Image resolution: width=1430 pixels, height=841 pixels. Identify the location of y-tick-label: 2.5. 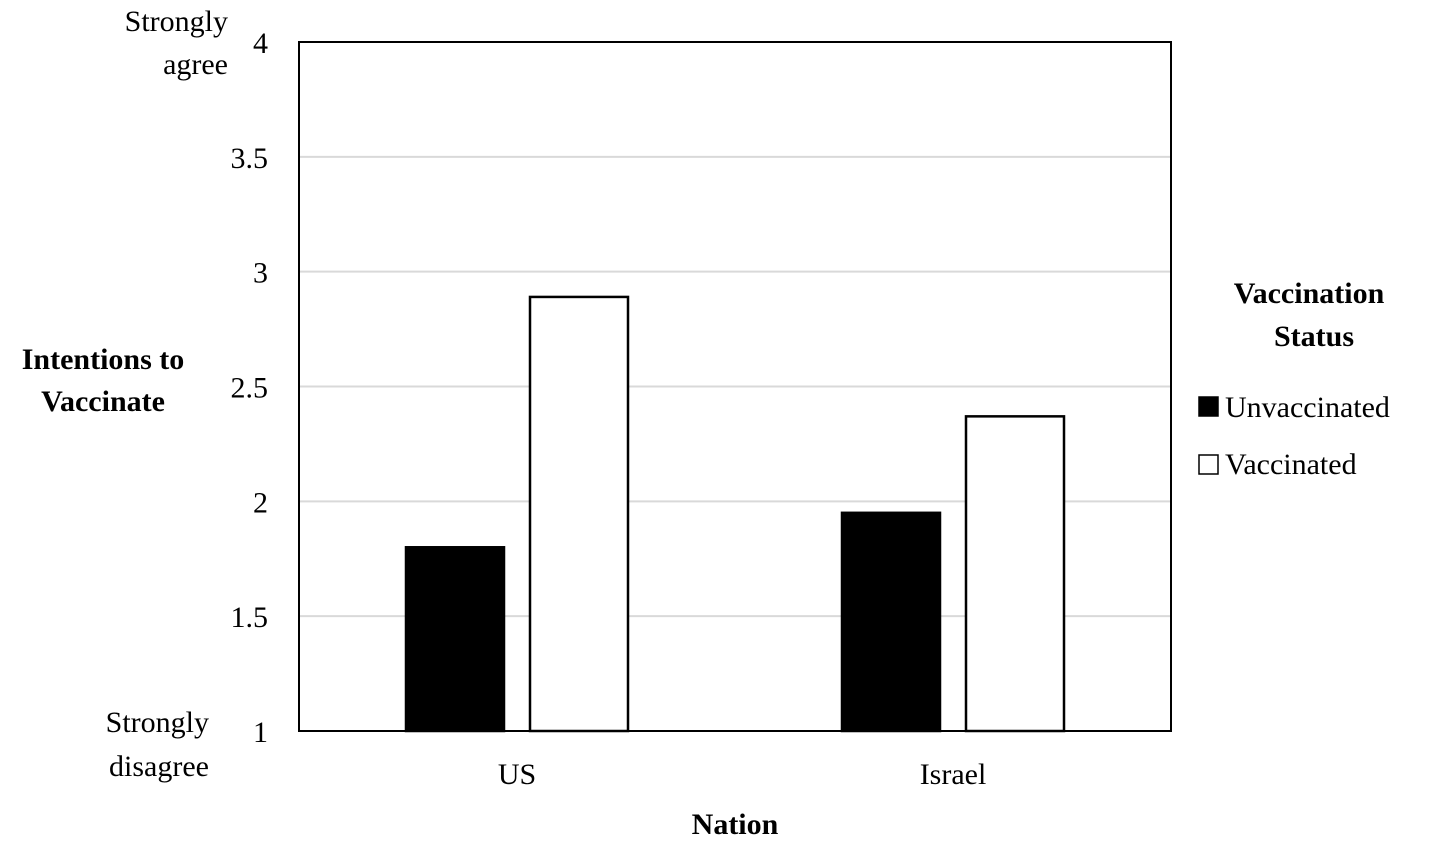
(250, 388).